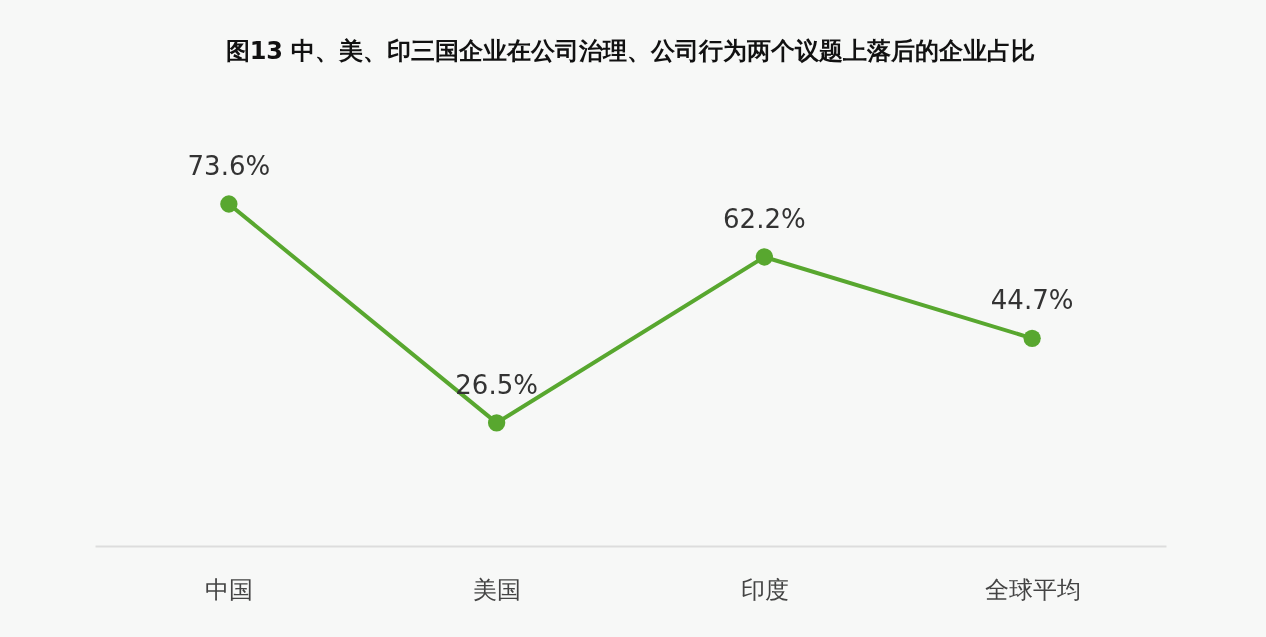  What do you see at coordinates (1032, 300) in the screenshot?
I see `data-label: 44.7%` at bounding box center [1032, 300].